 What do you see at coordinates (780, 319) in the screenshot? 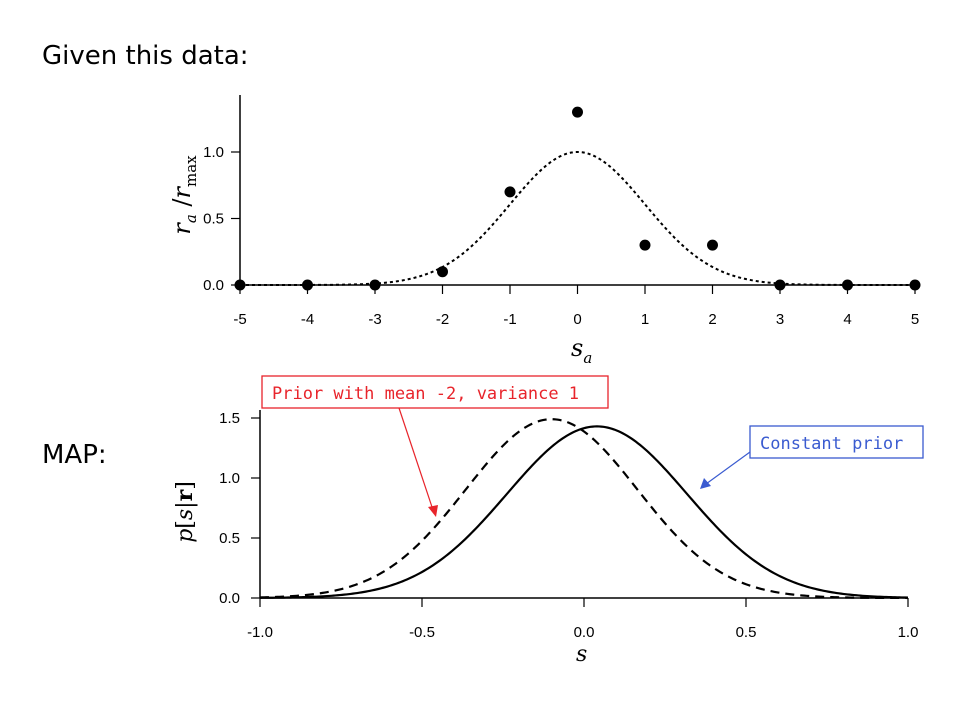
I see `chart1-x-tick-label: 3` at bounding box center [780, 319].